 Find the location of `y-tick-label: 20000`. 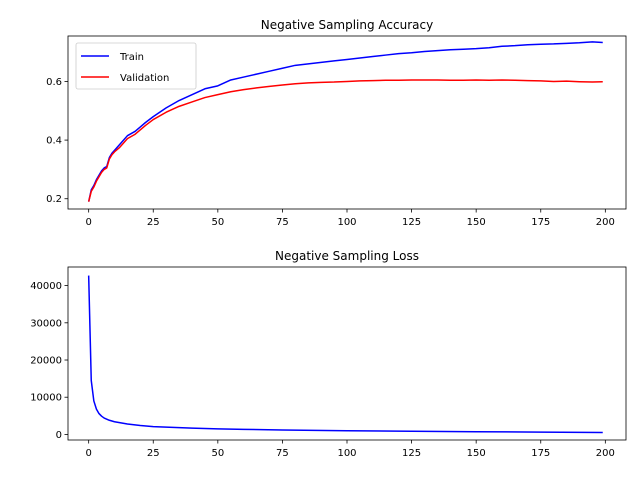

y-tick-label: 20000 is located at coordinates (46, 361).